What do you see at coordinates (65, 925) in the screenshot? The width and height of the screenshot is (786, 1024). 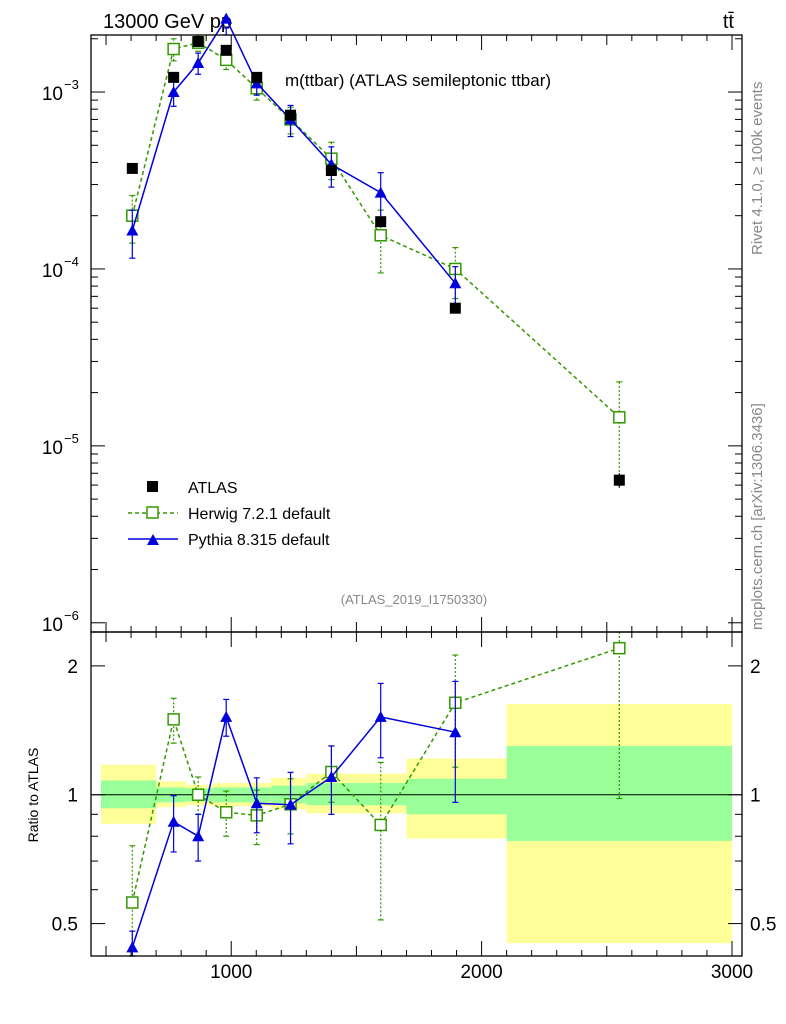 I see `y-tick-label-ratio: 0.5` at bounding box center [65, 925].